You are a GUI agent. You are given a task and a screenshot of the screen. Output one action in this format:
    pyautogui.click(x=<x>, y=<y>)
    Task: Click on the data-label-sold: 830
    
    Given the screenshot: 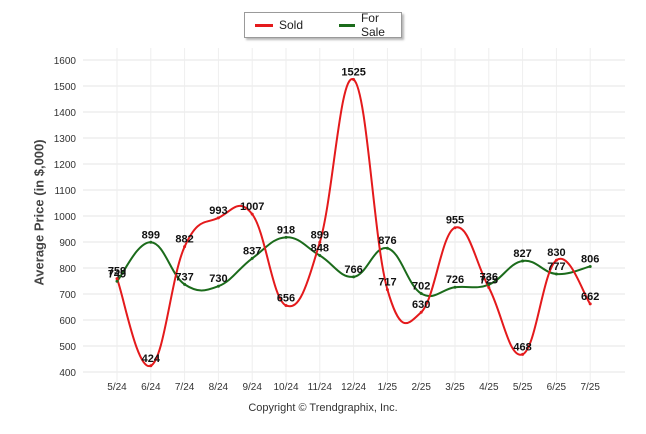 What is the action you would take?
    pyautogui.click(x=556, y=253)
    